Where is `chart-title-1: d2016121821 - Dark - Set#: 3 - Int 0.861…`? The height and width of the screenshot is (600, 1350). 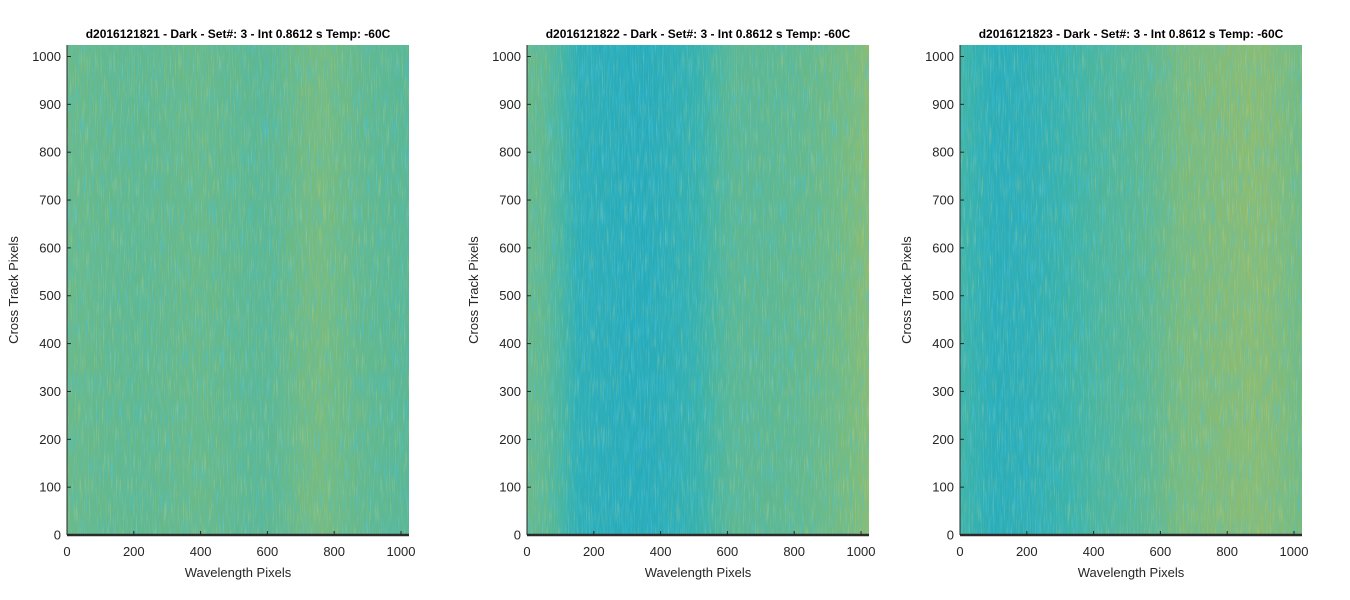
chart-title-1: d2016121821 - Dark - Set#: 3 - Int 0.861… is located at coordinates (238, 34).